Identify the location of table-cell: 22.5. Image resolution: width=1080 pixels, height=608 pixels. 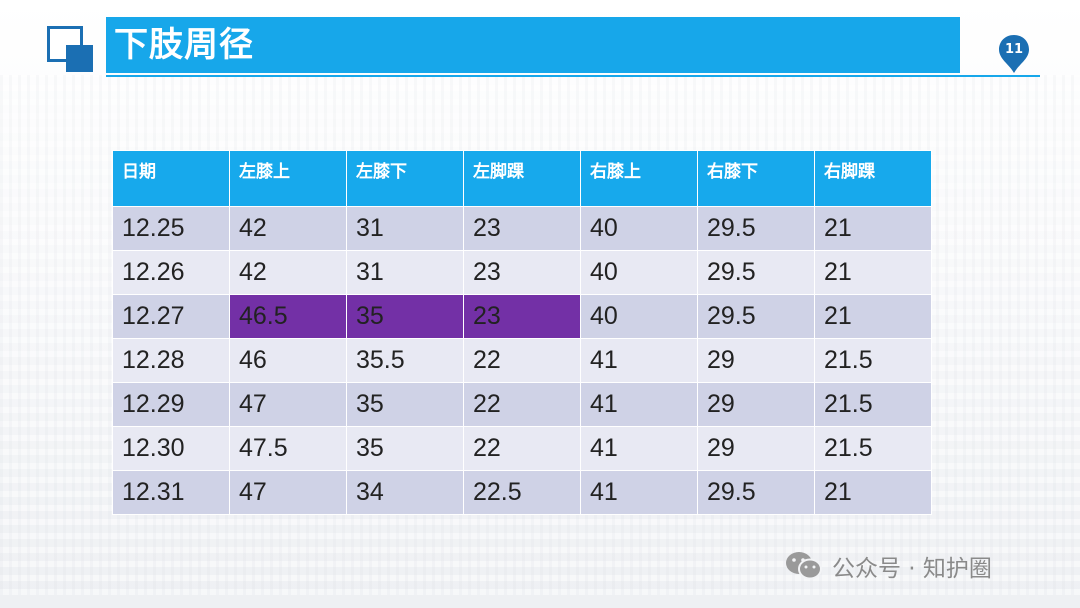
(522, 492).